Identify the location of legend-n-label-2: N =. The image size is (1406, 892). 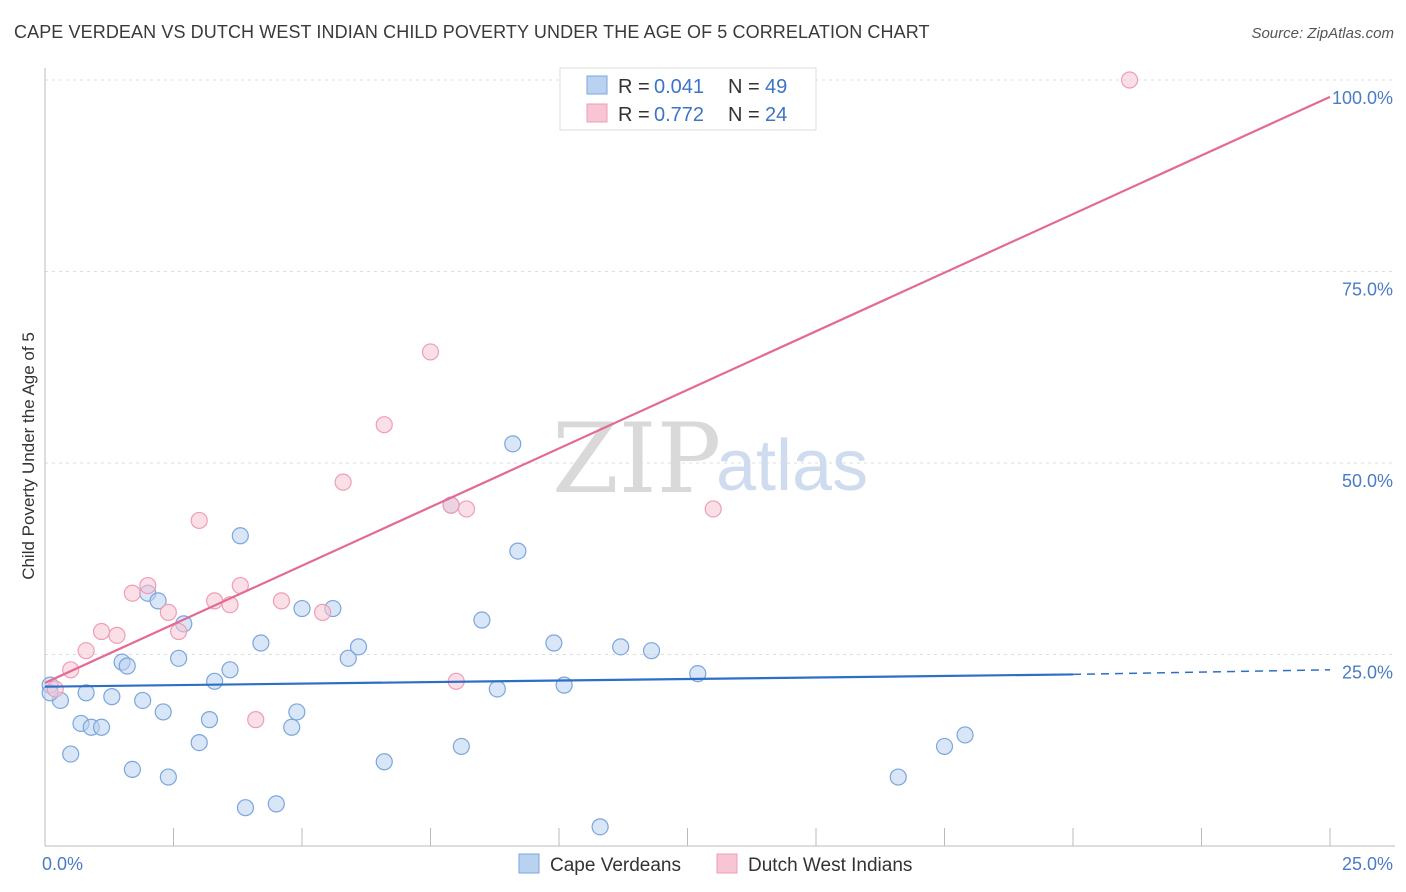
(744, 115).